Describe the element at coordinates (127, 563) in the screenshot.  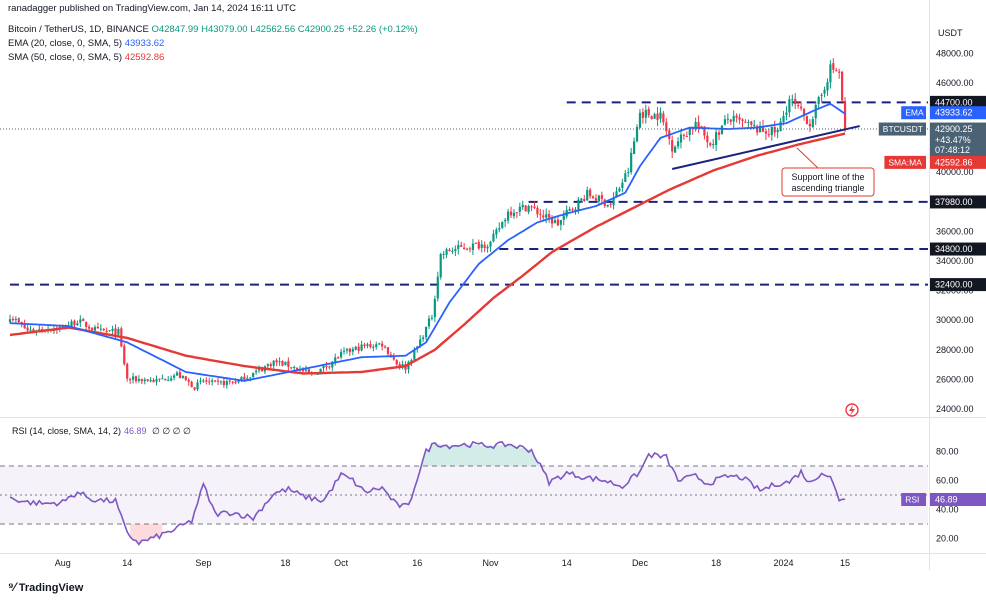
I see `time-label: 14` at that location.